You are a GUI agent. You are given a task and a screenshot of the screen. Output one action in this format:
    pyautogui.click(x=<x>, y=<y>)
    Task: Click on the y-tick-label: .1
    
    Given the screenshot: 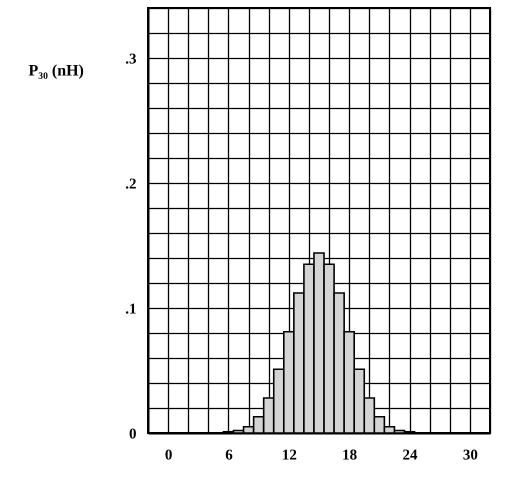 What is the action you would take?
    pyautogui.click(x=130, y=310)
    